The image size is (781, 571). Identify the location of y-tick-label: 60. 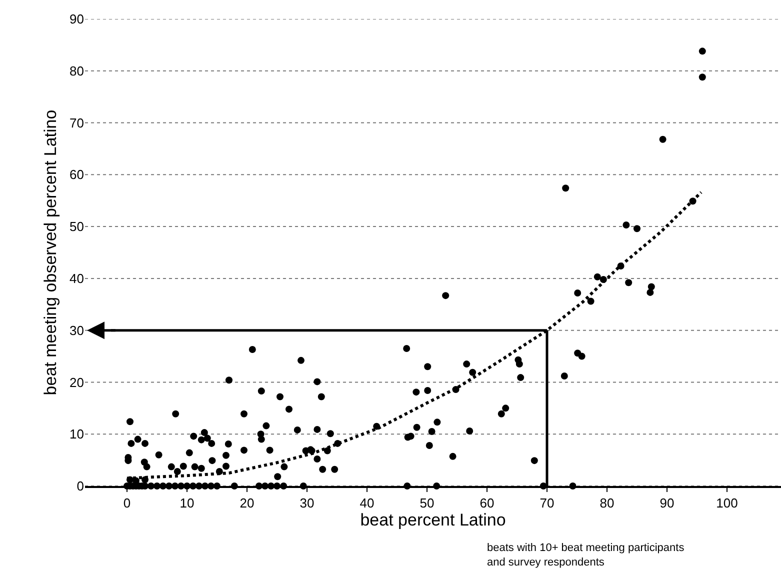
(77, 174).